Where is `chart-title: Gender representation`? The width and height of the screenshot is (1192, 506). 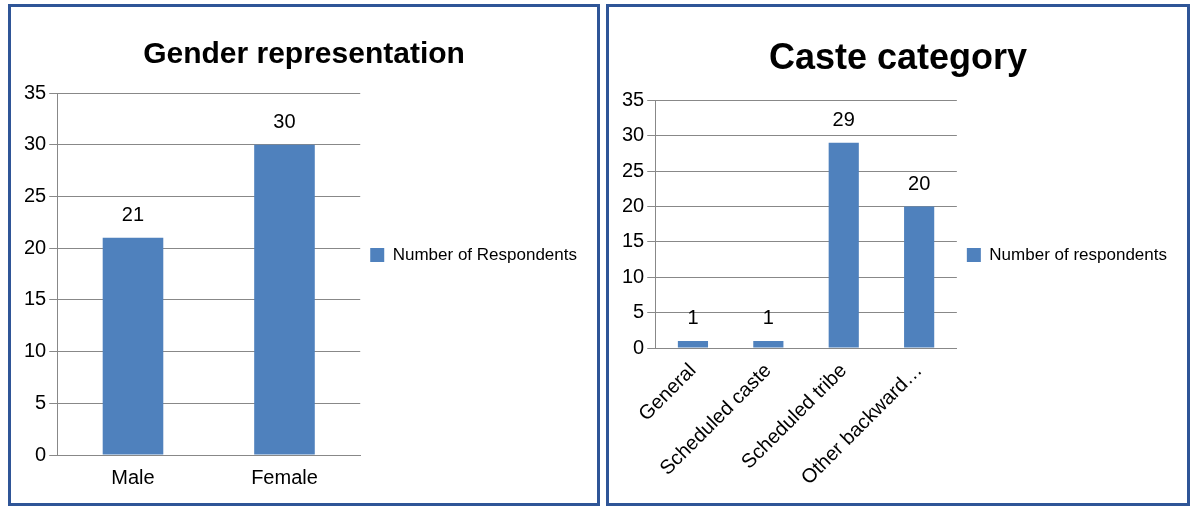 chart-title: Gender representation is located at coordinates (304, 53).